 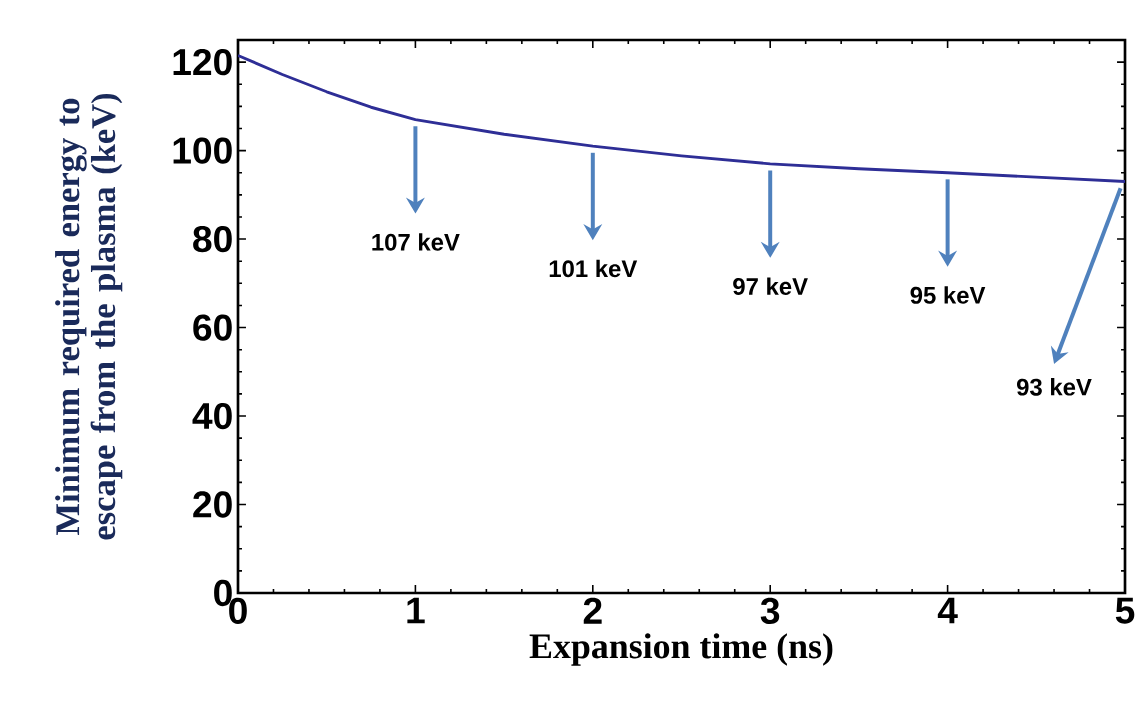 What do you see at coordinates (212, 327) in the screenshot?
I see `y-tick-label: 60` at bounding box center [212, 327].